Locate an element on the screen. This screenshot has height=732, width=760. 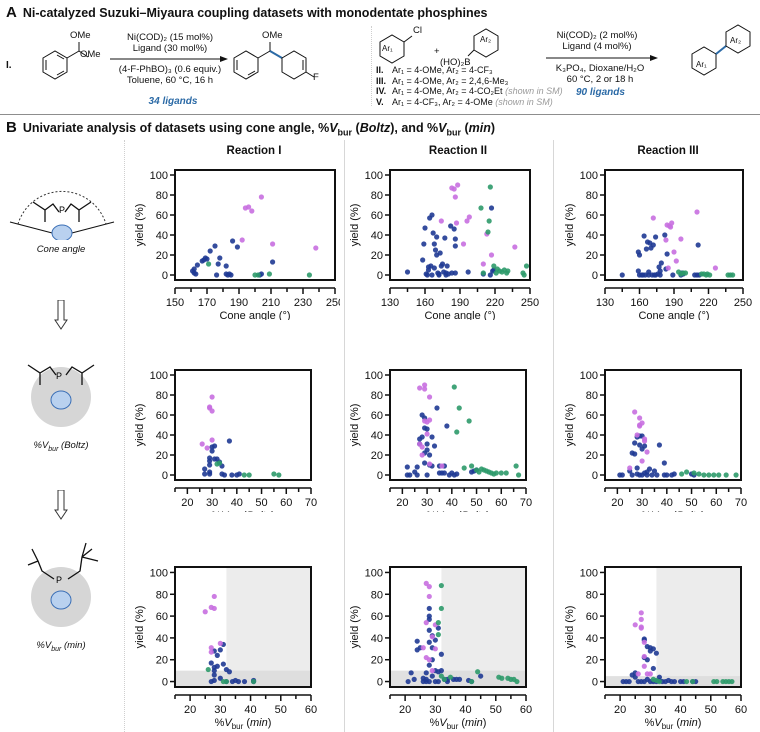
cone-angle-schematic-icon: P is located at coordinates (62, 215).